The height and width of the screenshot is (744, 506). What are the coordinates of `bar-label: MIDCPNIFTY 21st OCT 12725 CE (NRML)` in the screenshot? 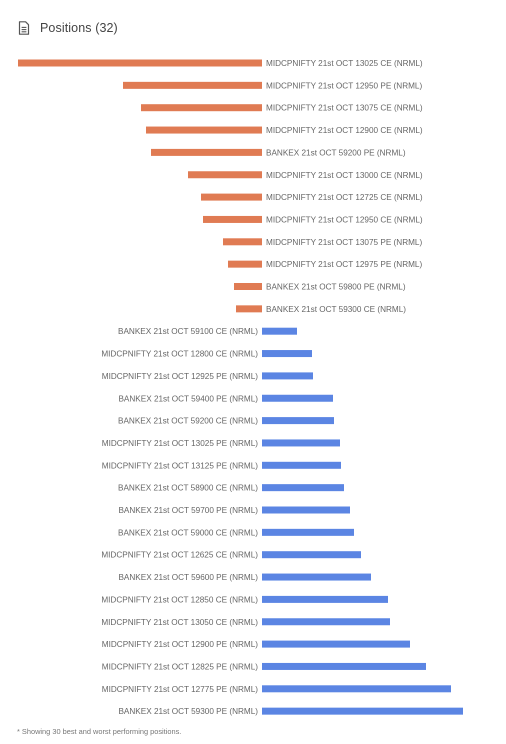 It's located at (344, 197).